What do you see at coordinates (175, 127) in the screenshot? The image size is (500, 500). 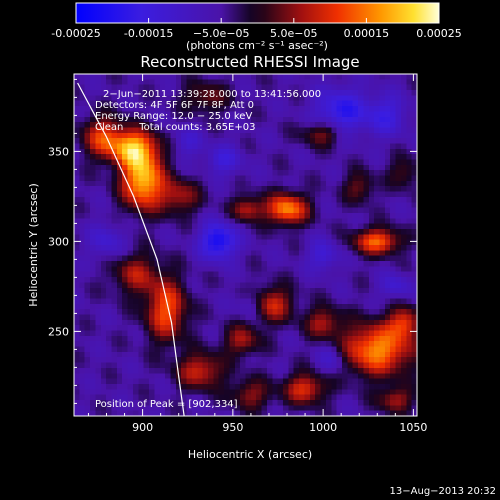 I see `annotation-clean-counts: Clean Total counts: 3.65E+03` at bounding box center [175, 127].